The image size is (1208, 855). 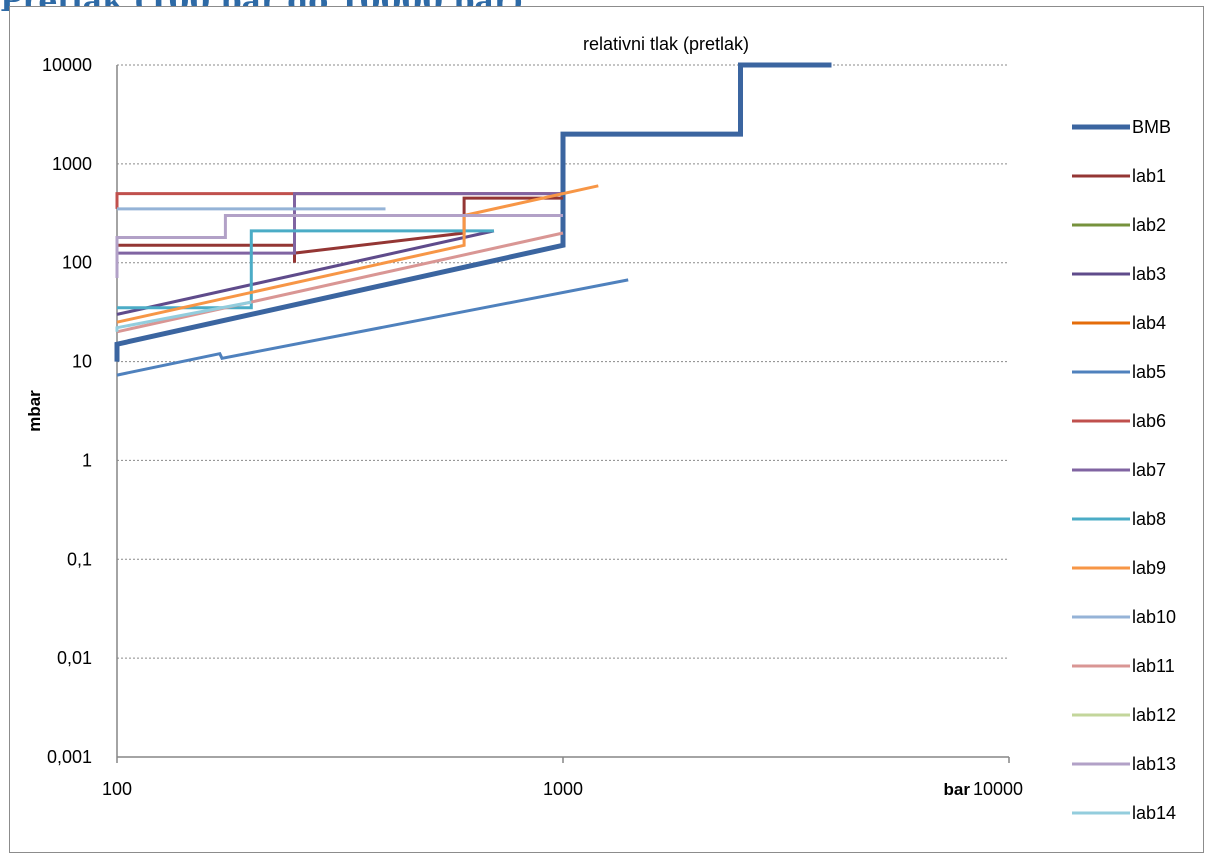 I want to click on y-tick-label: 100, so click(x=77, y=263).